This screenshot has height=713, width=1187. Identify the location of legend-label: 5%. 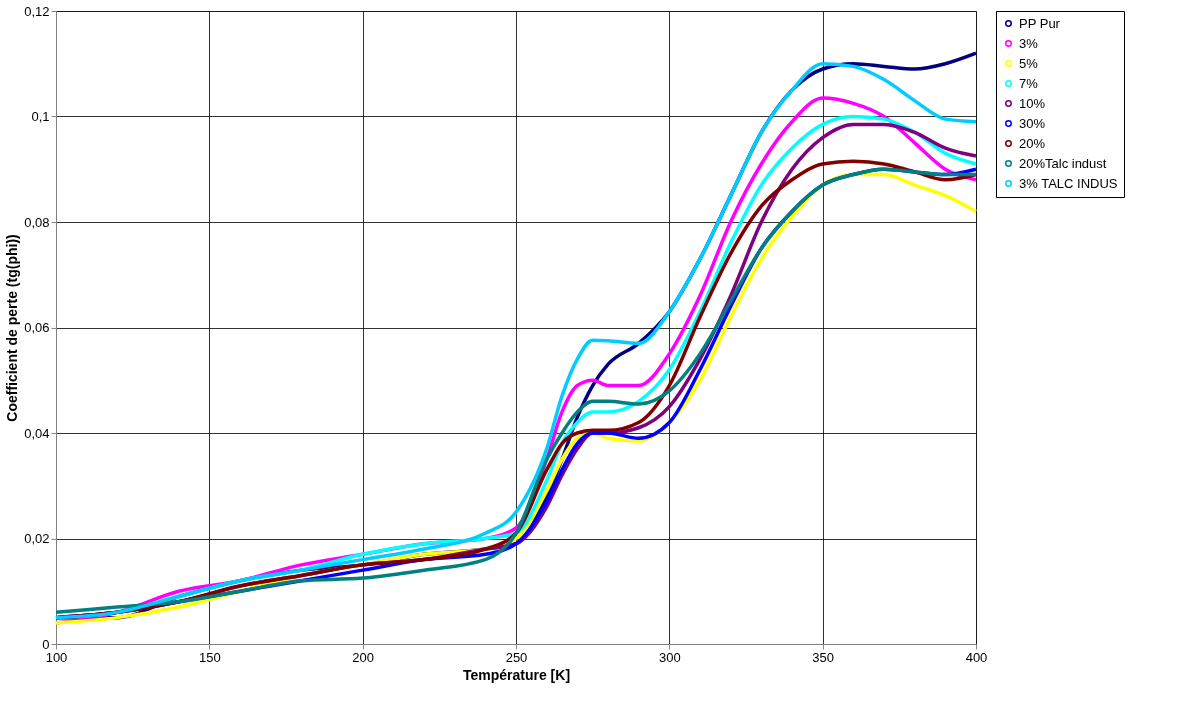
(1029, 63).